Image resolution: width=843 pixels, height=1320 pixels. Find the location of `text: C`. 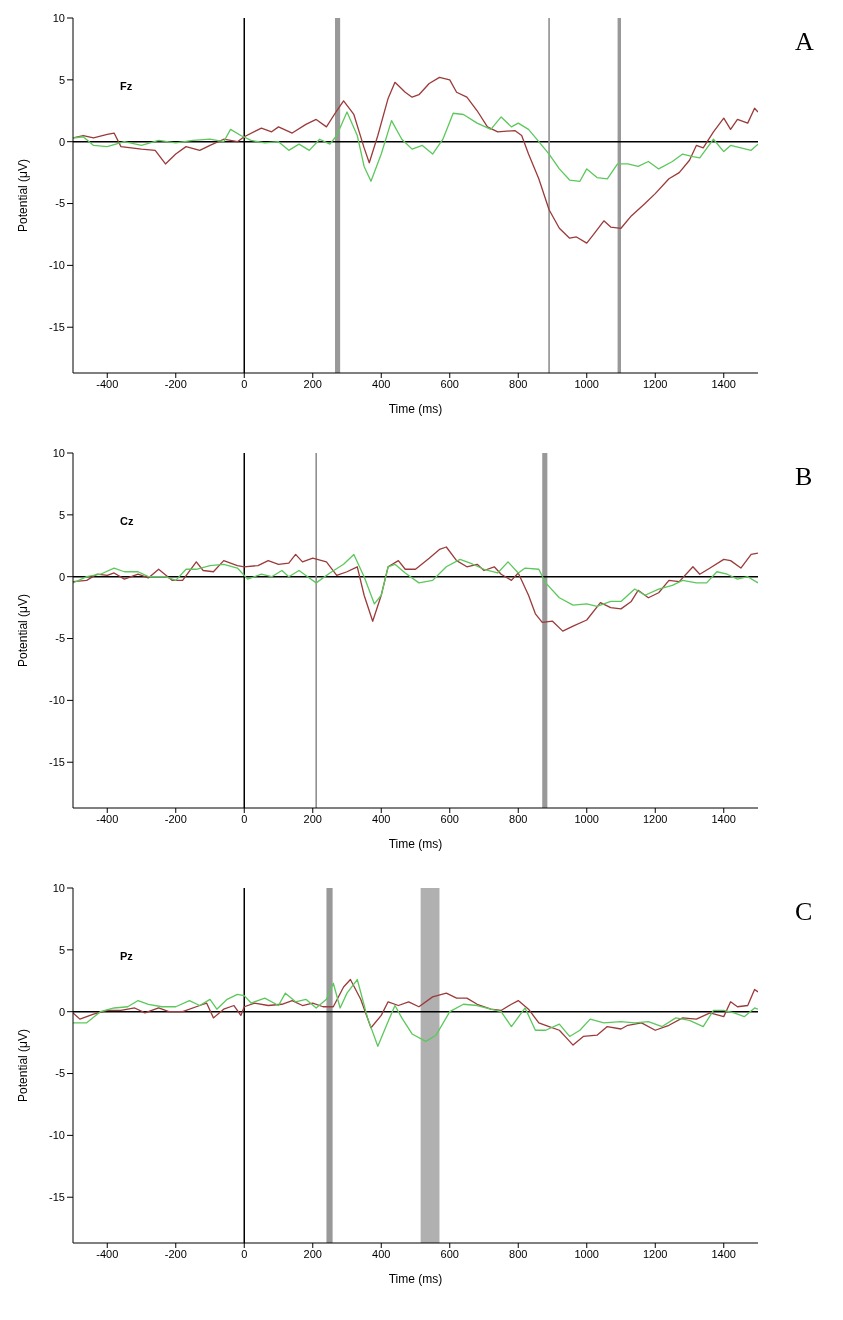

text: C is located at coordinates (804, 911).